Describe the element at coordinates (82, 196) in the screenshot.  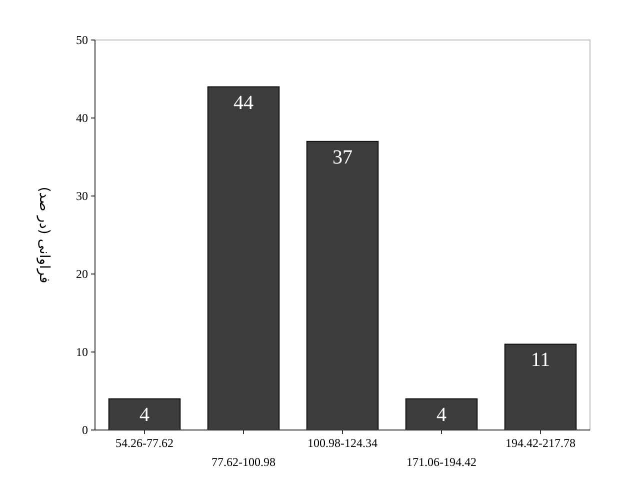
I see `y-tick-label: 30` at that location.